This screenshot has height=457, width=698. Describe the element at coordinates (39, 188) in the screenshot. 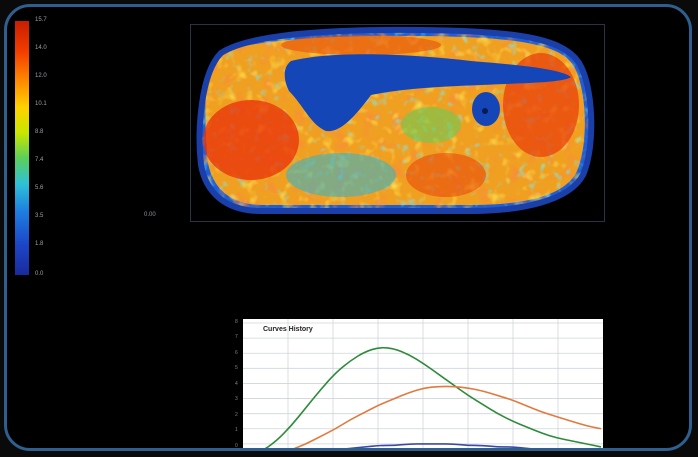

I see `color-scale-tick: 5.6` at that location.